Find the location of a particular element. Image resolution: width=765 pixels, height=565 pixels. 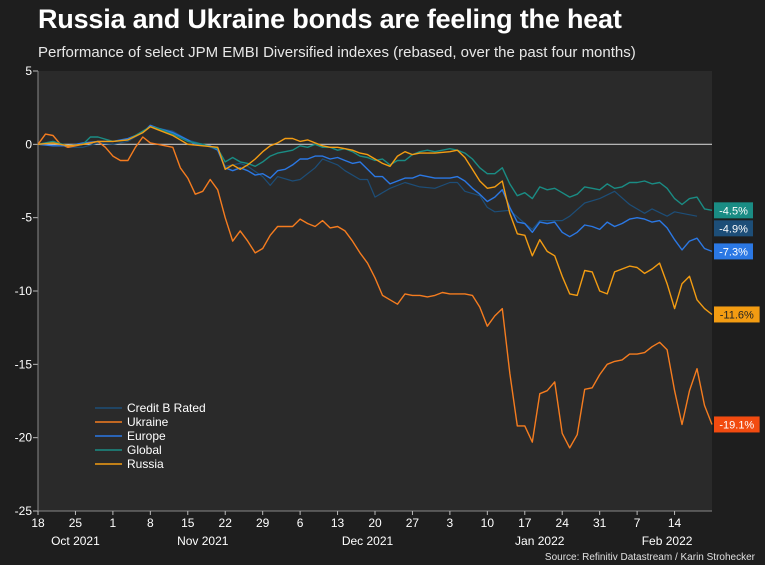

legend-item: Europe is located at coordinates (146, 436).